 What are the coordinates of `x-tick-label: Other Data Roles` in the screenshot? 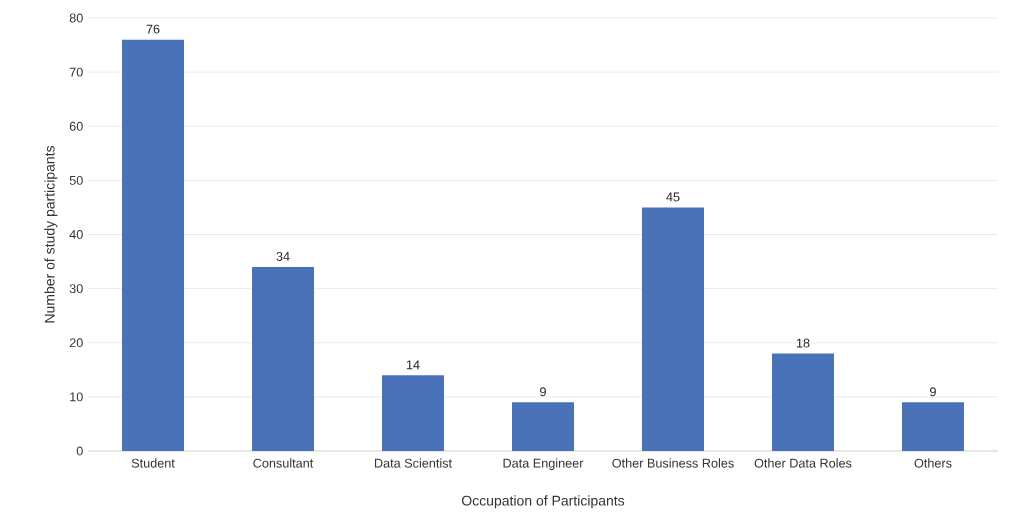 It's located at (803, 463).